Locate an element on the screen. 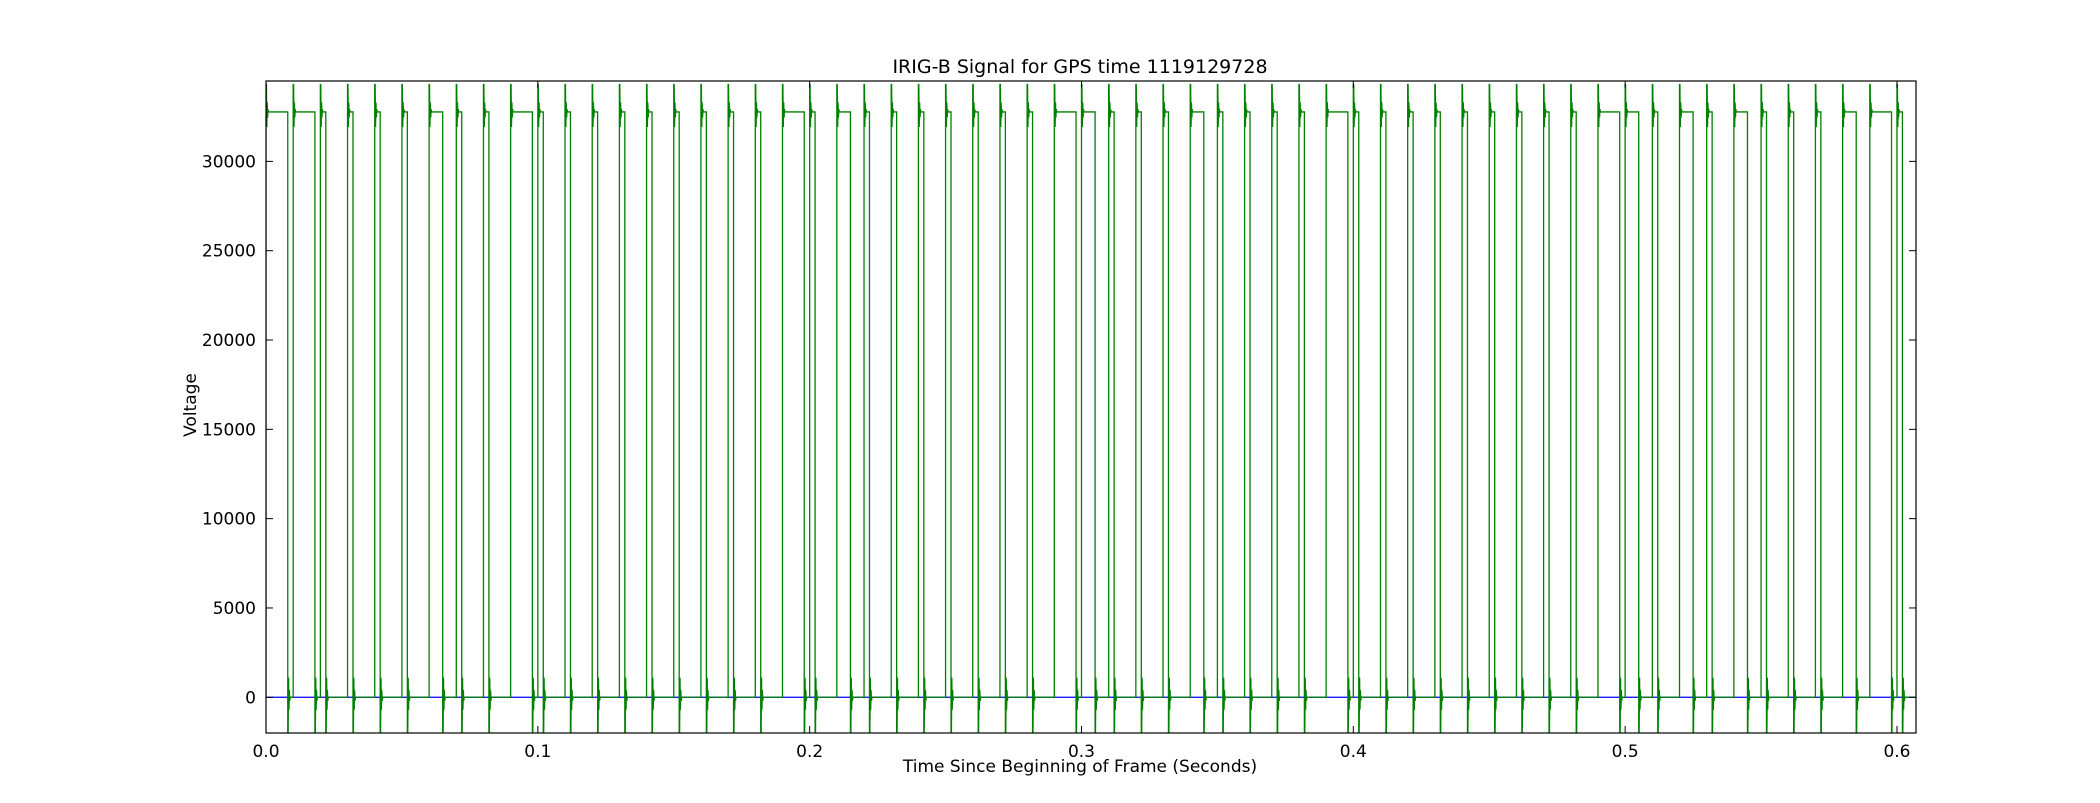 This screenshot has height=803, width=2100. y-axis-label: Voltage is located at coordinates (191, 405).